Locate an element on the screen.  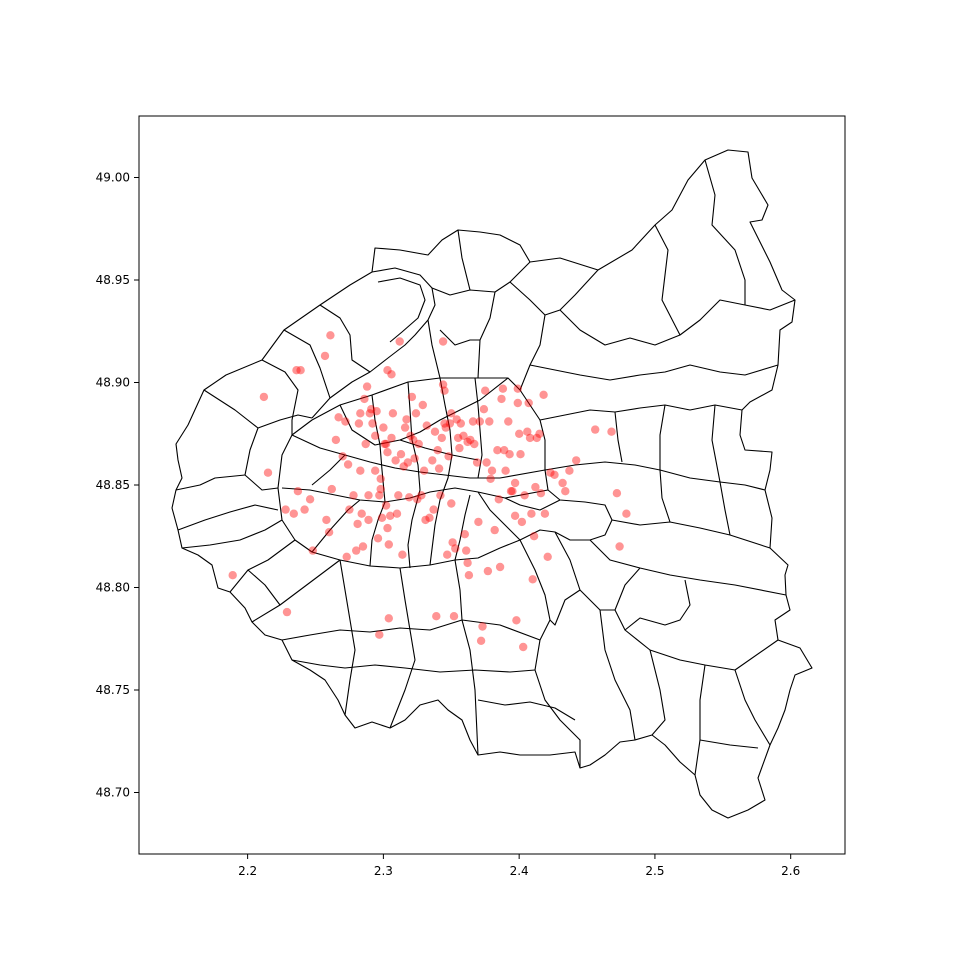
river-seine-inner is located at coordinates (401, 310).